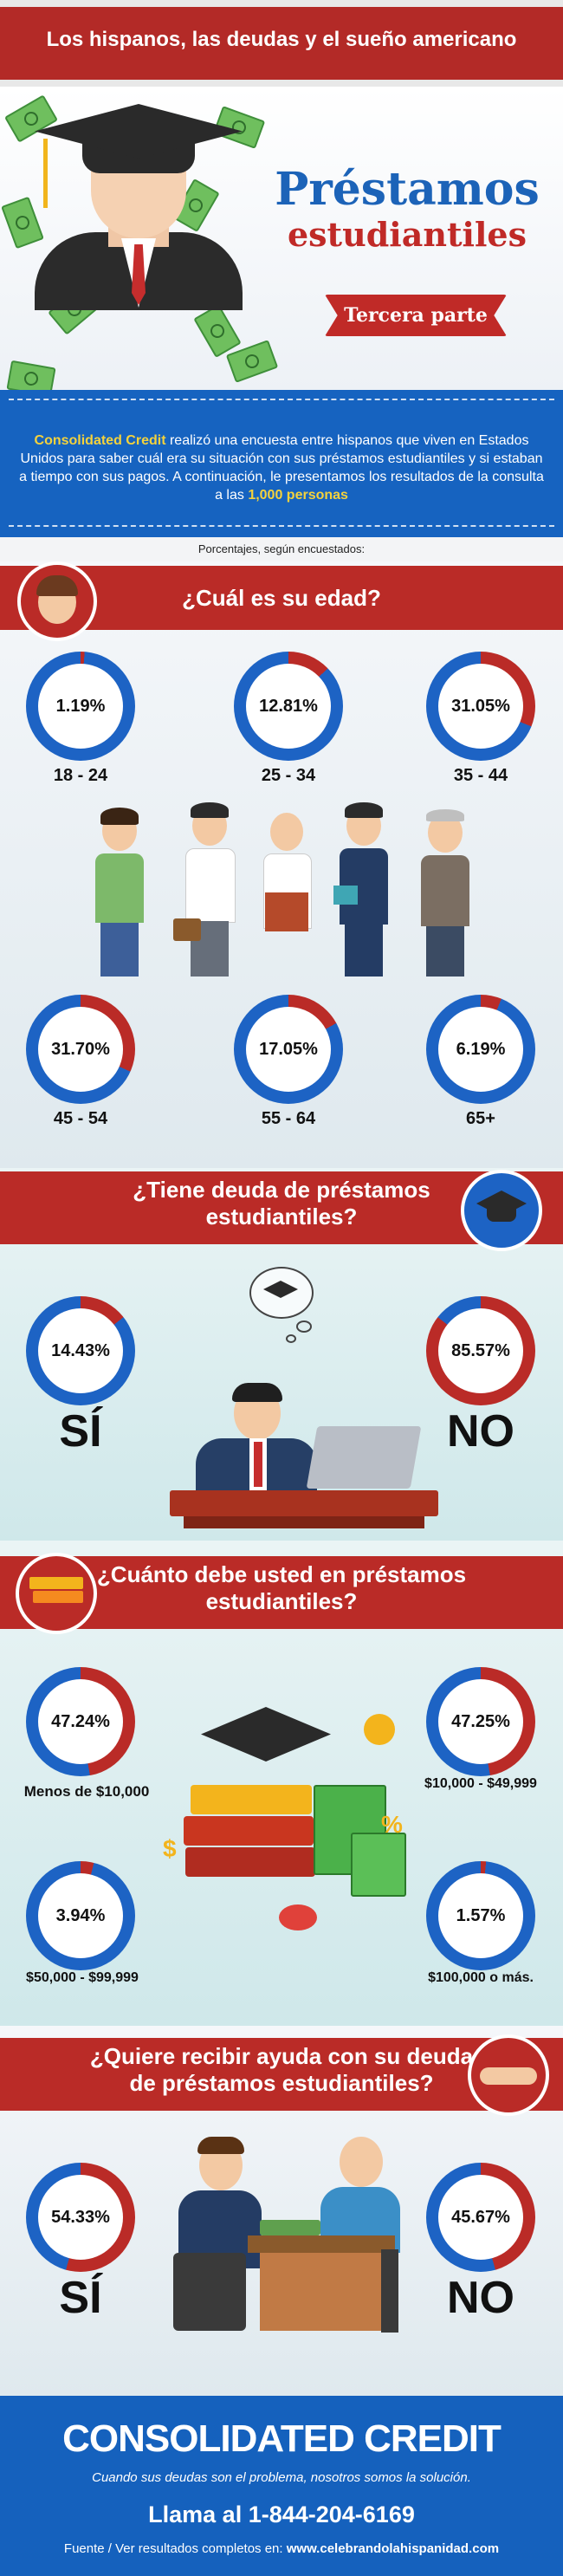 The width and height of the screenshot is (563, 2576). I want to click on intro-highlight: 1,000 personas, so click(298, 496).